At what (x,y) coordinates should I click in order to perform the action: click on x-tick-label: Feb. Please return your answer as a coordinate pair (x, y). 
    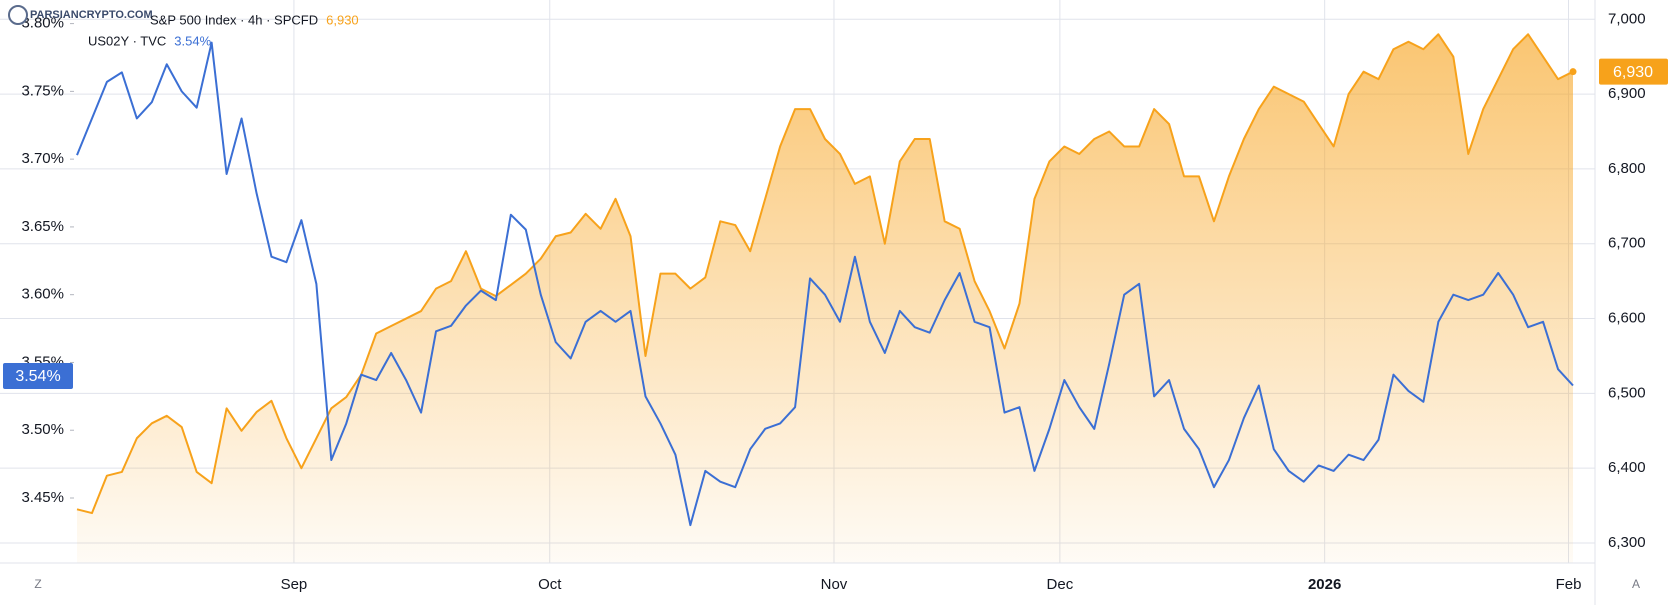
    Looking at the image, I should click on (1569, 584).